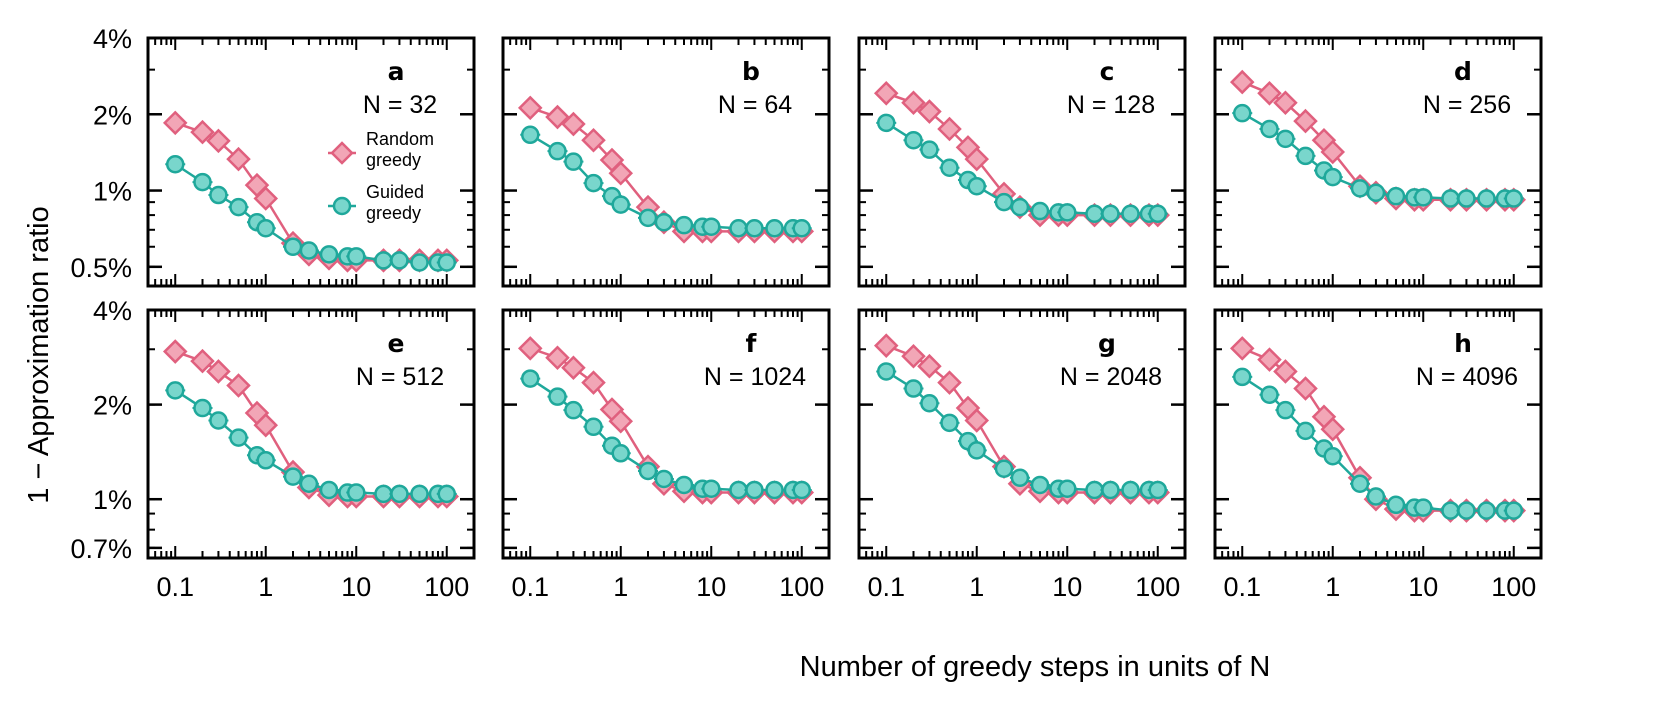  What do you see at coordinates (1463, 343) in the screenshot?
I see `panel-letter: h` at bounding box center [1463, 343].